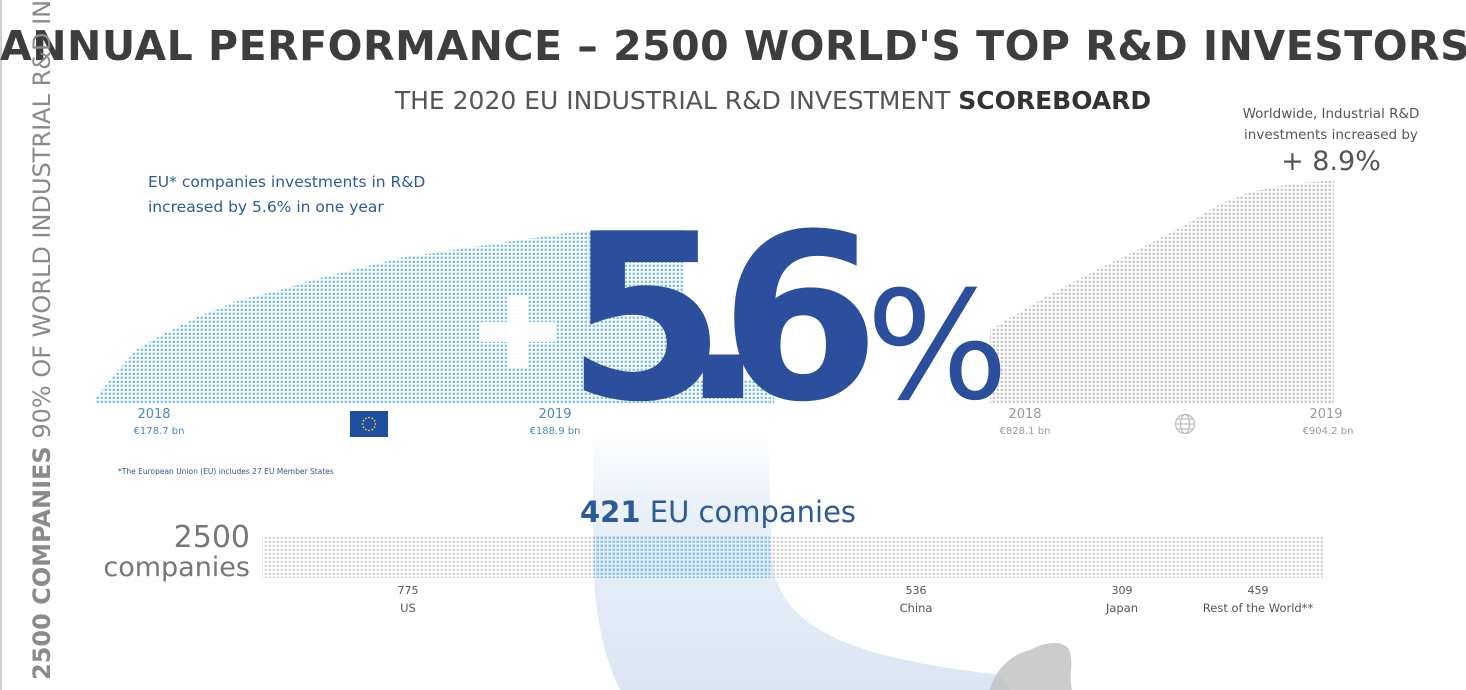  I want to click on world-year-end: 2019, so click(1326, 414).